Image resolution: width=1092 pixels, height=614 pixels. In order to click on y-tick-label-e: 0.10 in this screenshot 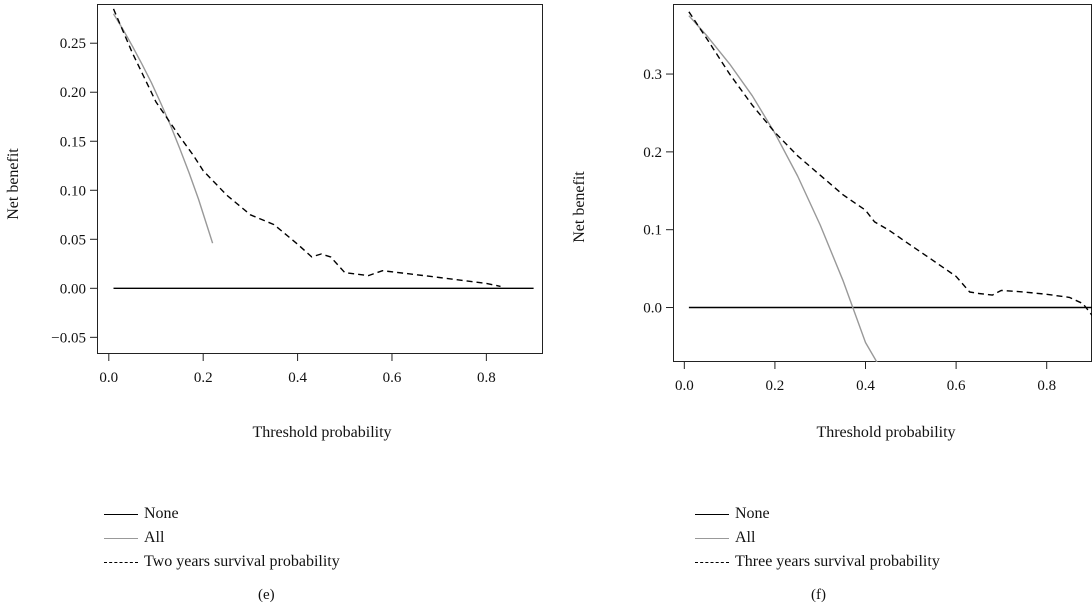, I will do `click(73, 191)`.